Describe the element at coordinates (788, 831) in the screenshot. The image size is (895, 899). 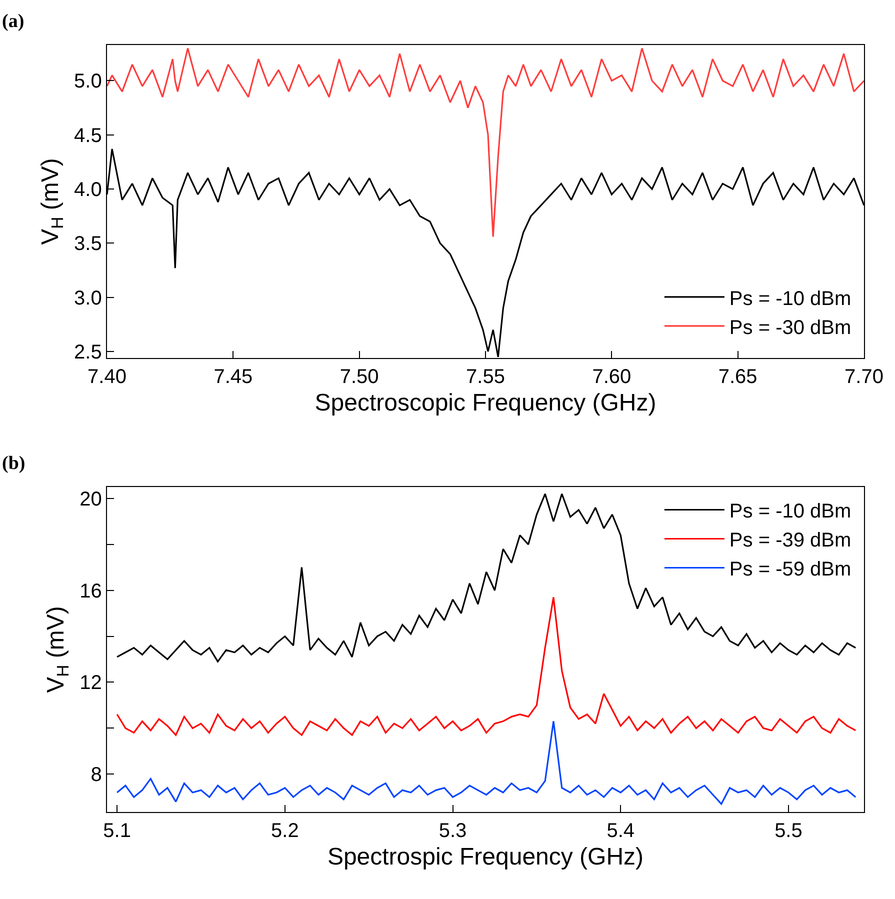
I see `x-tick-label: 5.5` at that location.